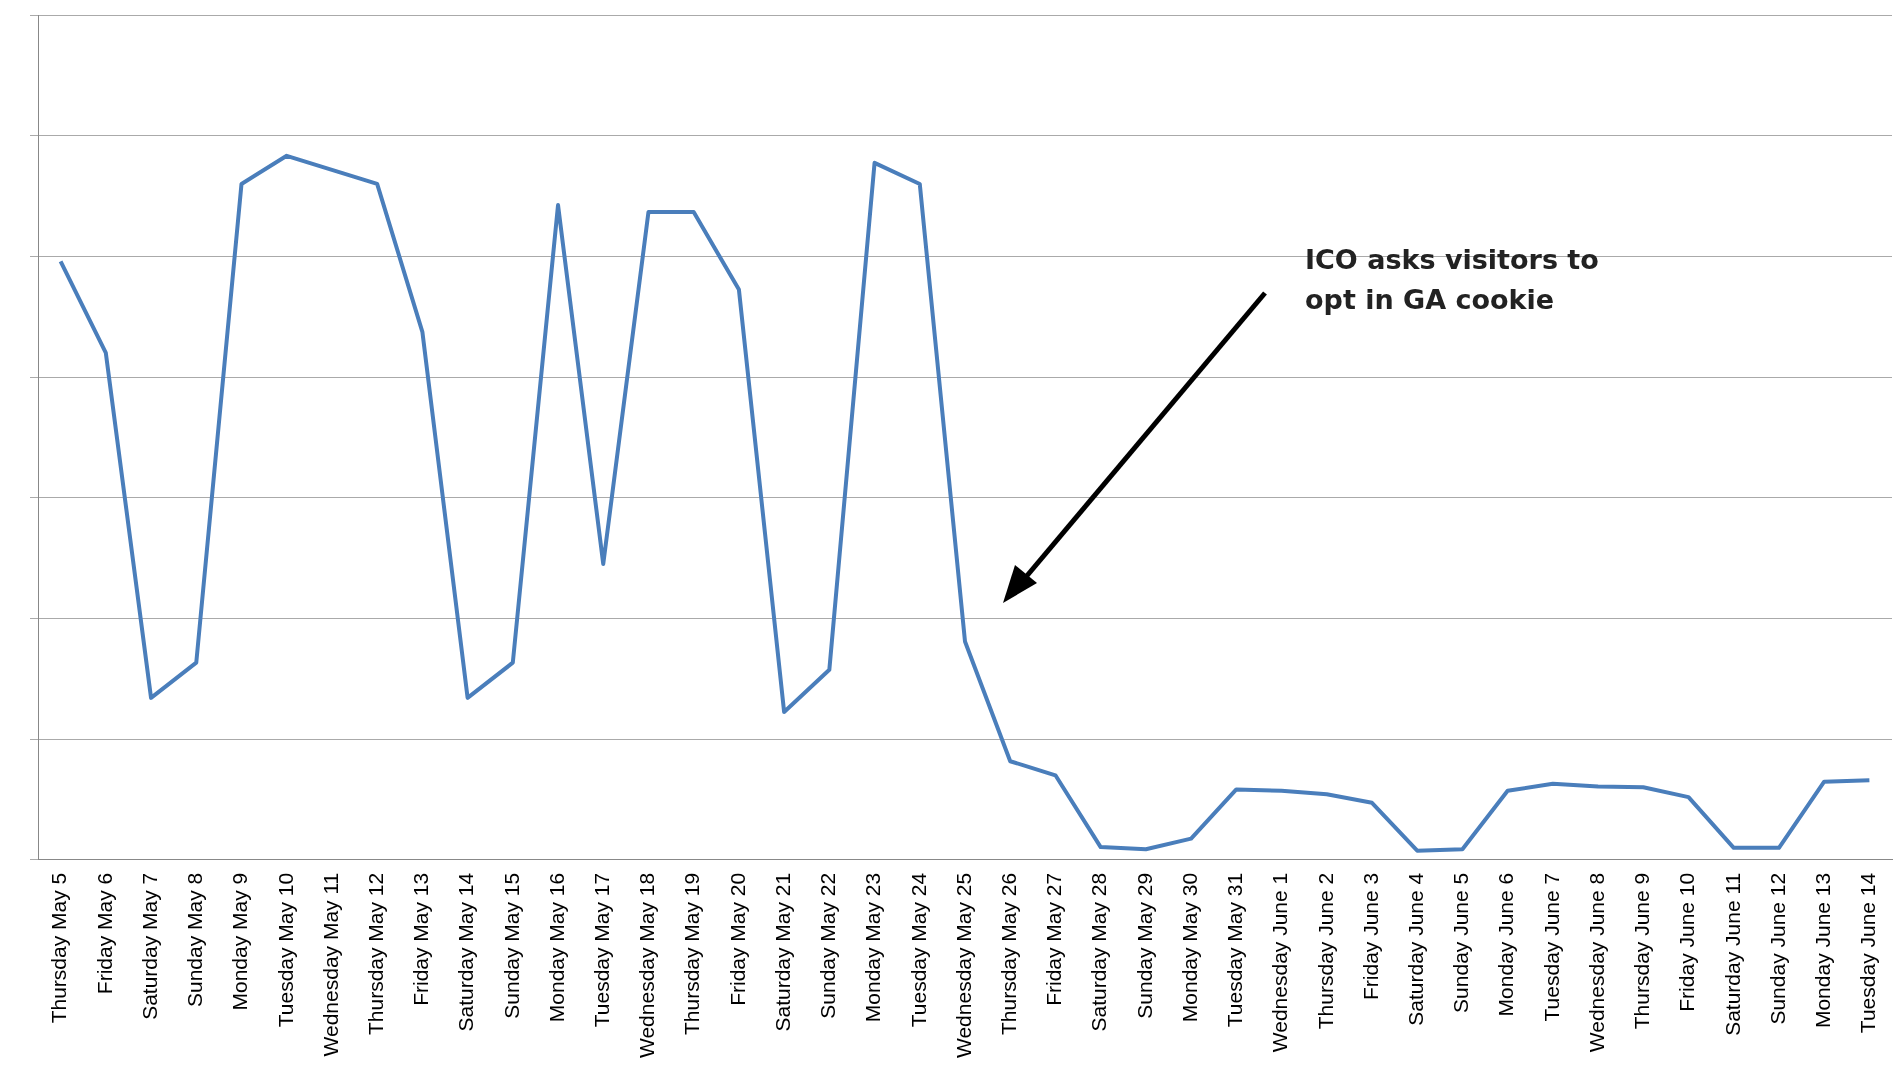 Image resolution: width=1902 pixels, height=1066 pixels. What do you see at coordinates (1732, 954) in the screenshot?
I see `x-tick-label: Saturday June 11` at bounding box center [1732, 954].